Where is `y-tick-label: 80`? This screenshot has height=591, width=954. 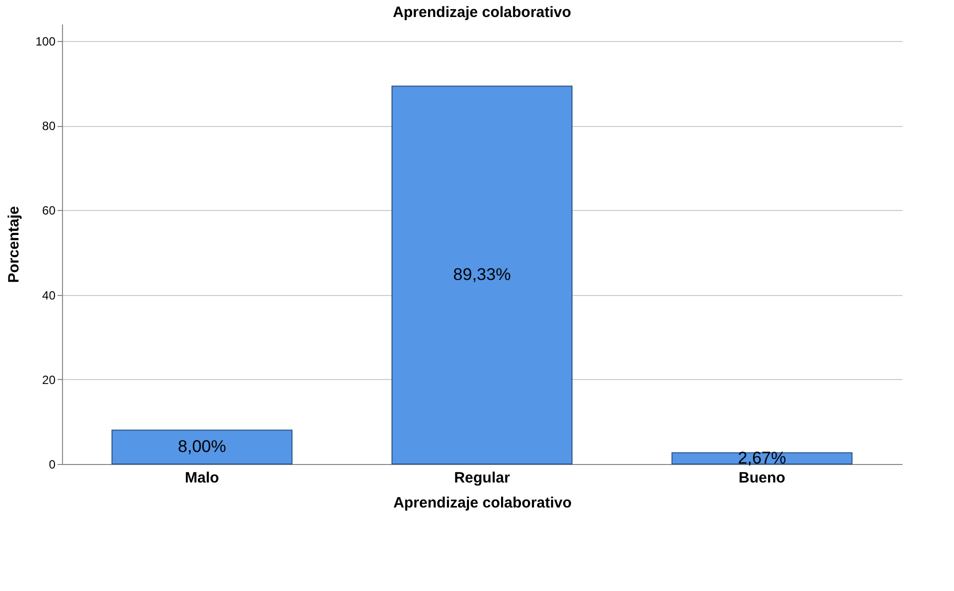 y-tick-label: 80 is located at coordinates (49, 126).